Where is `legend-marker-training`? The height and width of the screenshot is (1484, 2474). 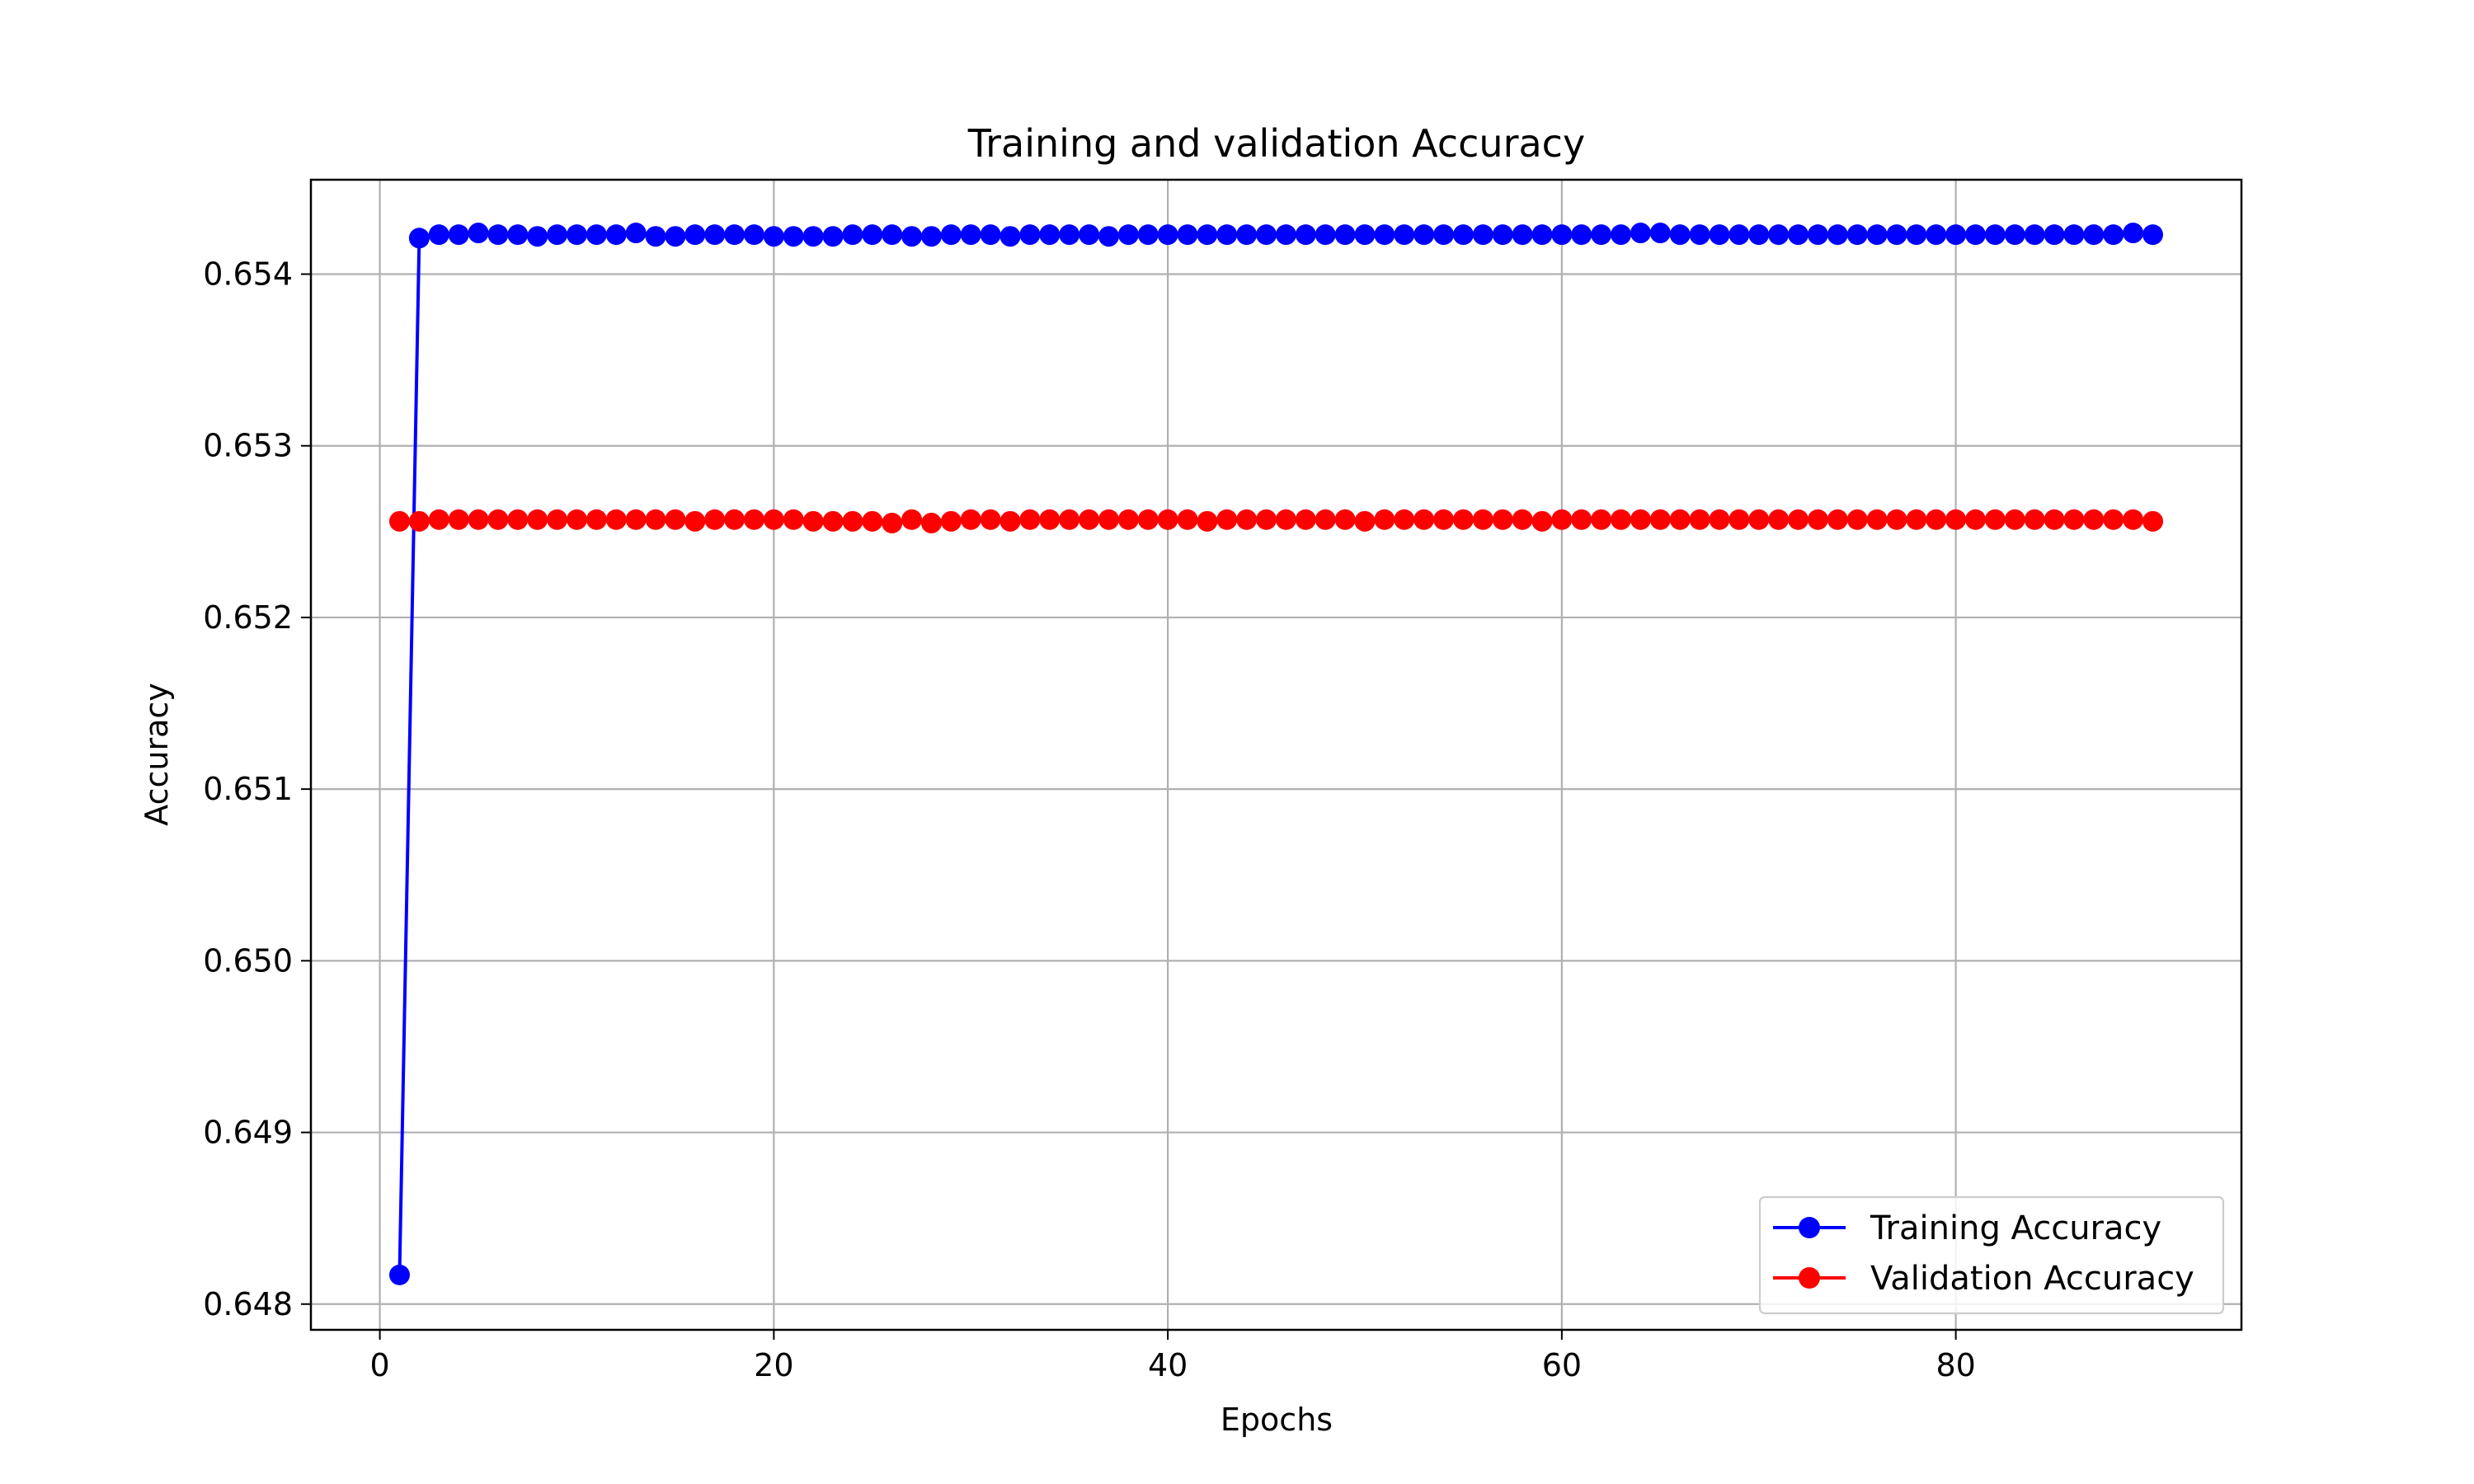 legend-marker-training is located at coordinates (1809, 1227).